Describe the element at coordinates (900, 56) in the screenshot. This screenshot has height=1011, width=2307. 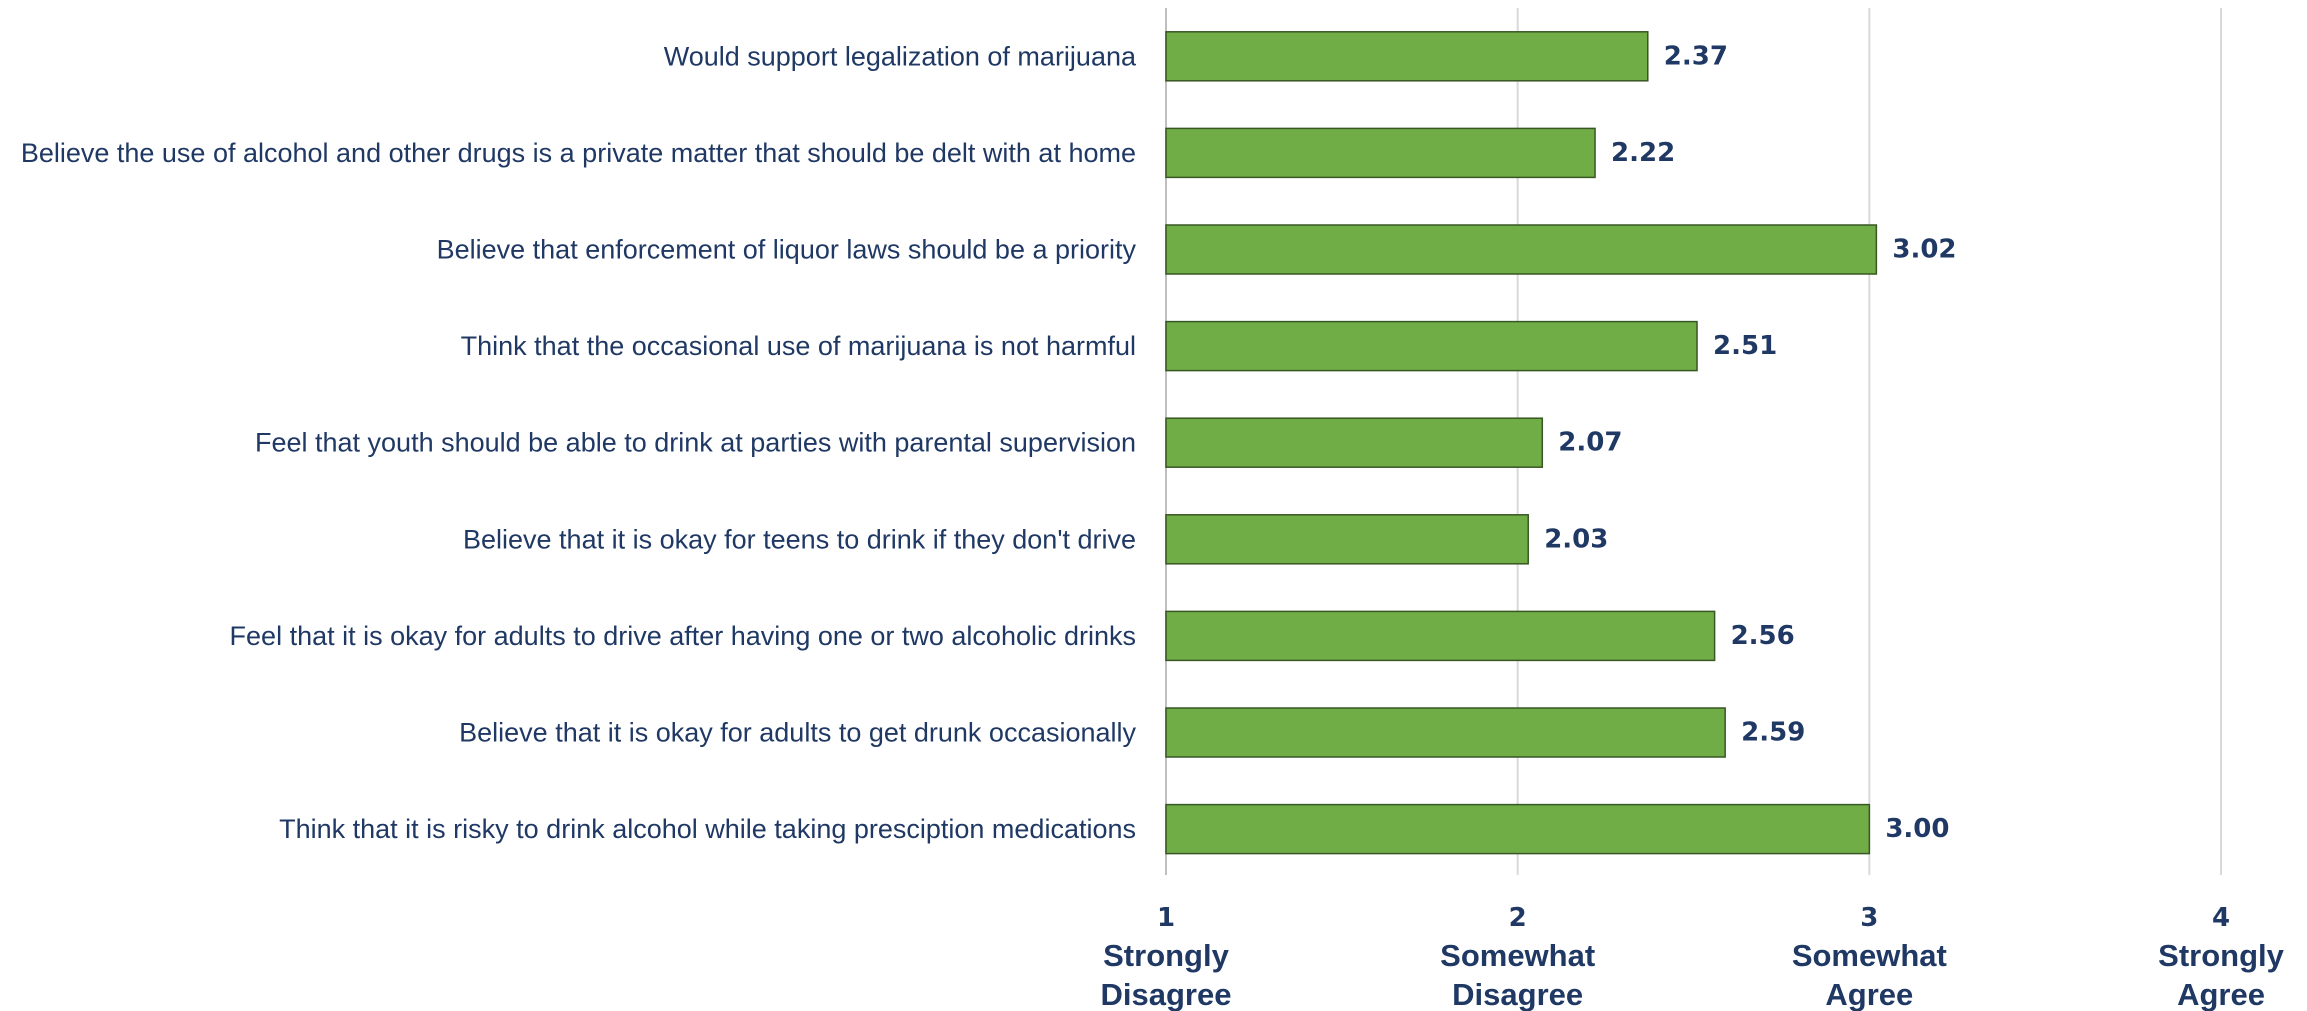
I see `category-label-1: Would support legalization of marijuana` at that location.